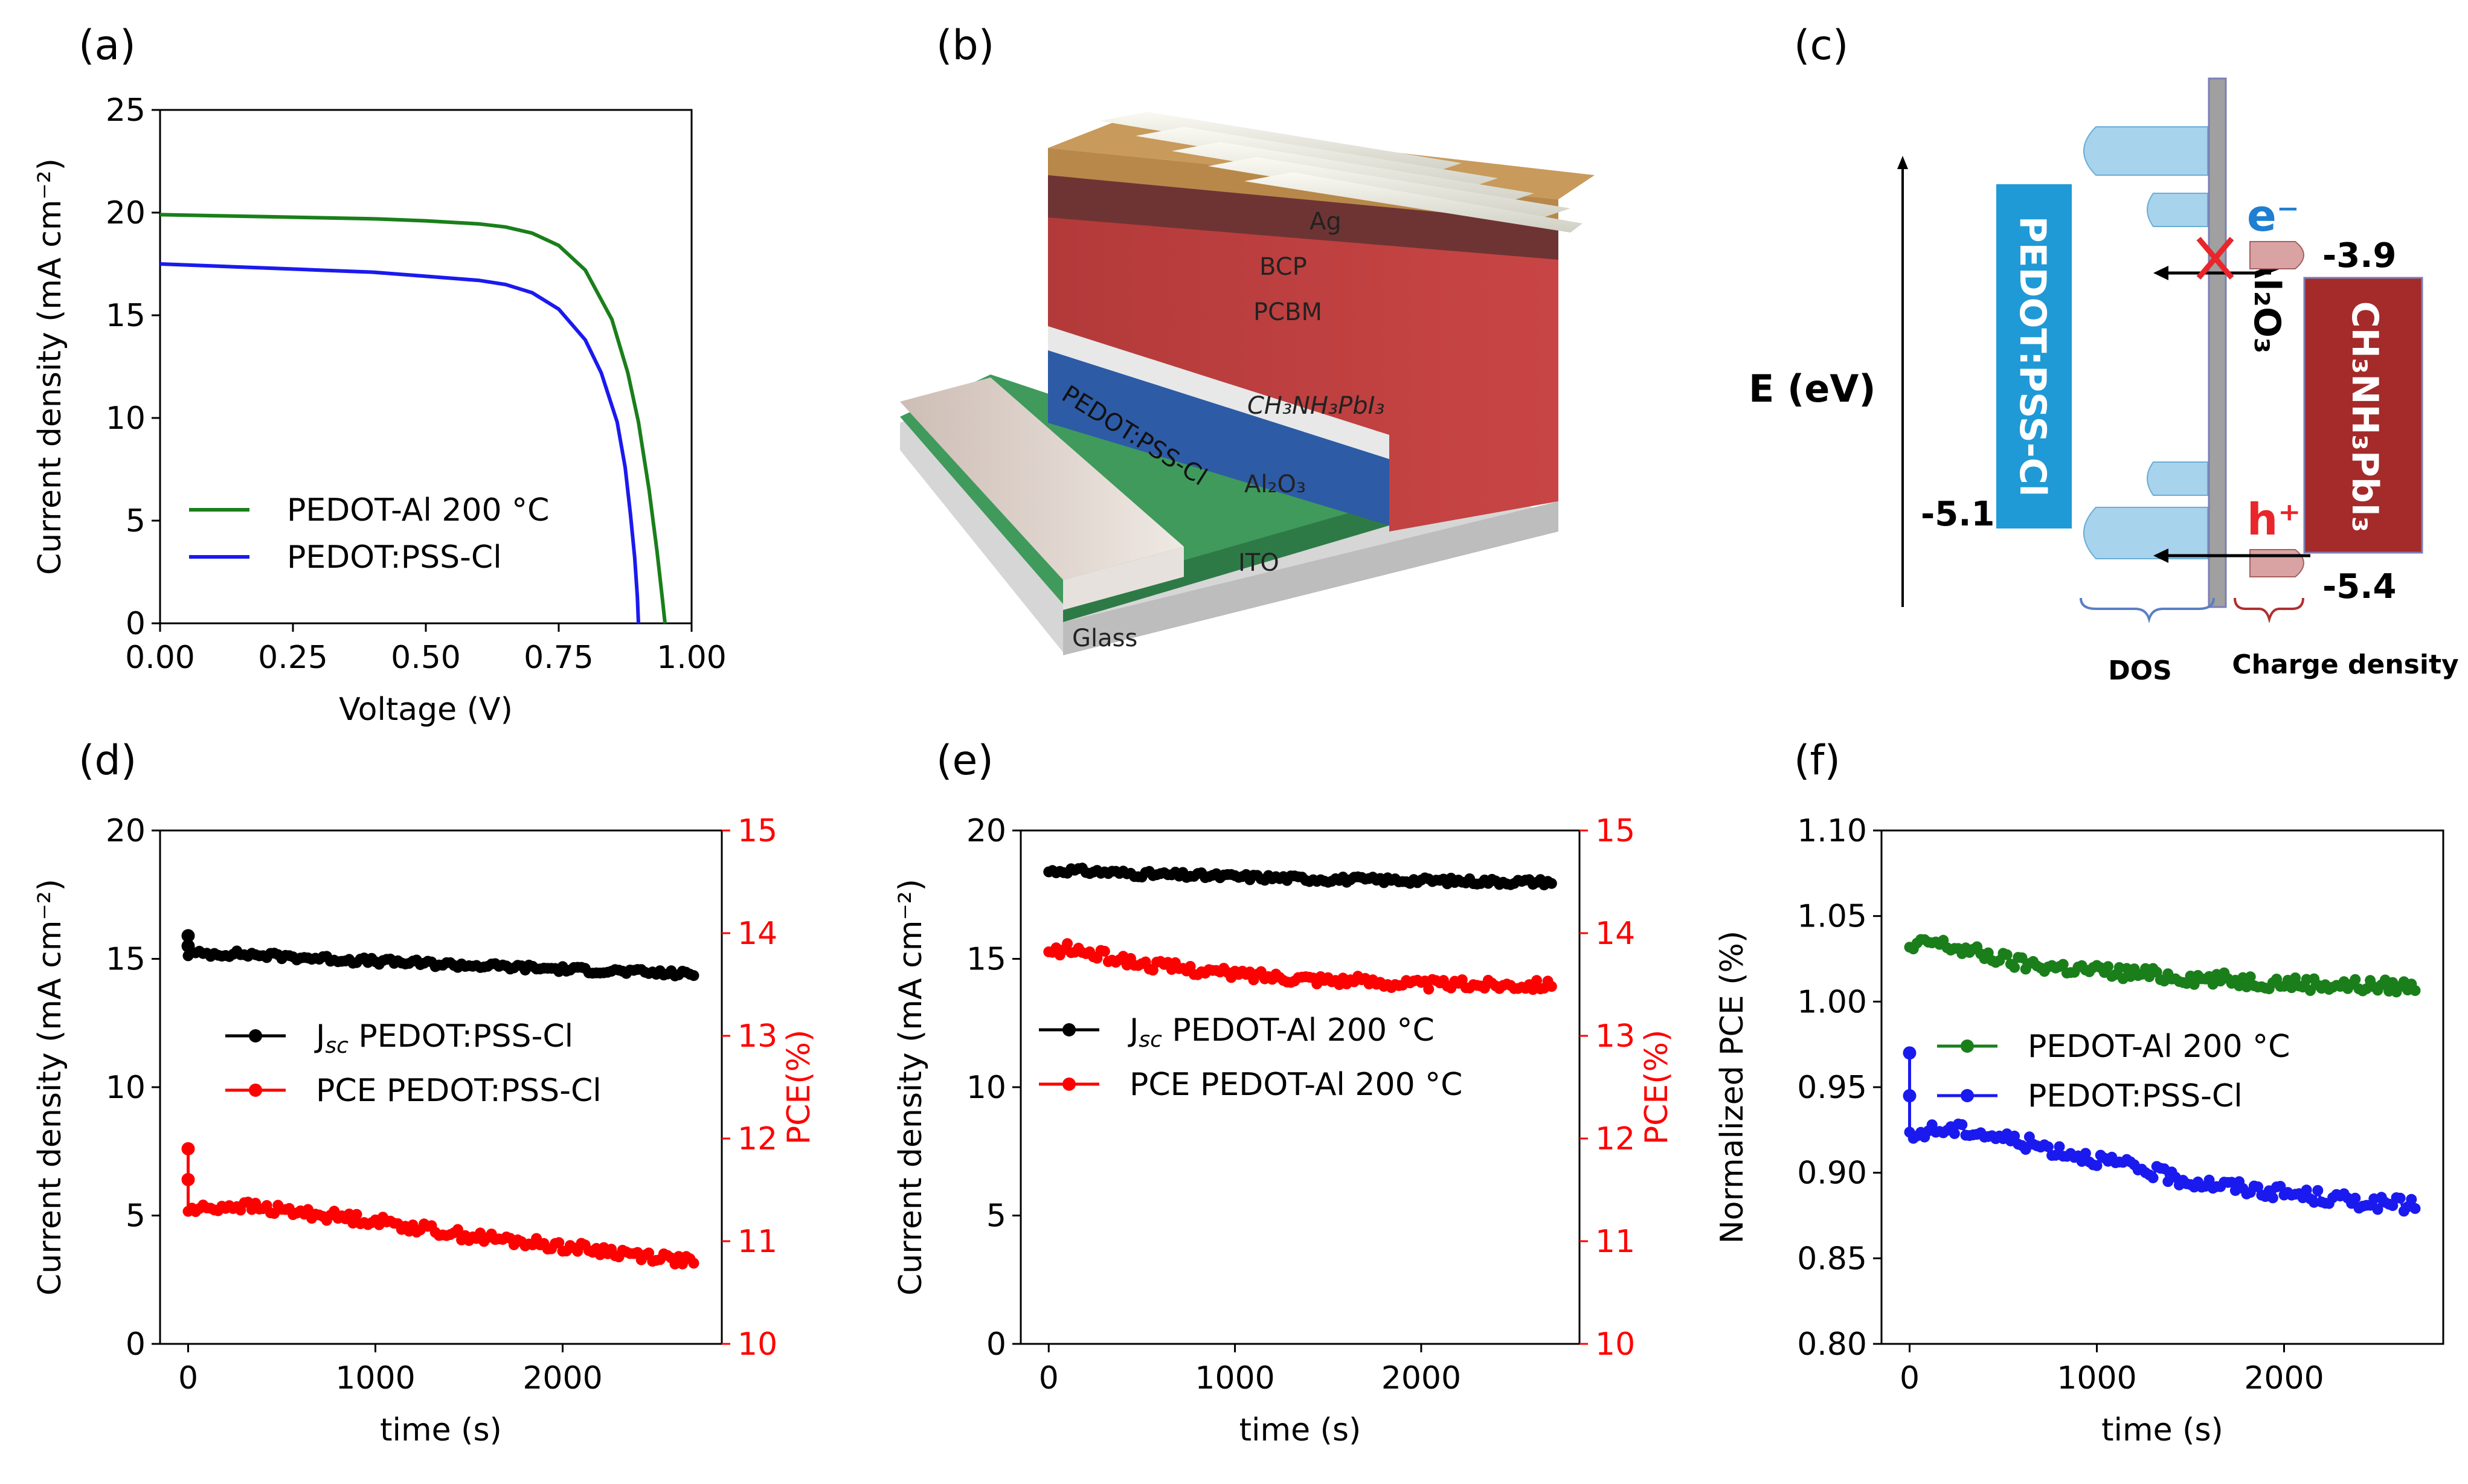 This screenshot has width=2468, height=1484. What do you see at coordinates (2345, 664) in the screenshot?
I see `charge-density-label: Charge density` at bounding box center [2345, 664].